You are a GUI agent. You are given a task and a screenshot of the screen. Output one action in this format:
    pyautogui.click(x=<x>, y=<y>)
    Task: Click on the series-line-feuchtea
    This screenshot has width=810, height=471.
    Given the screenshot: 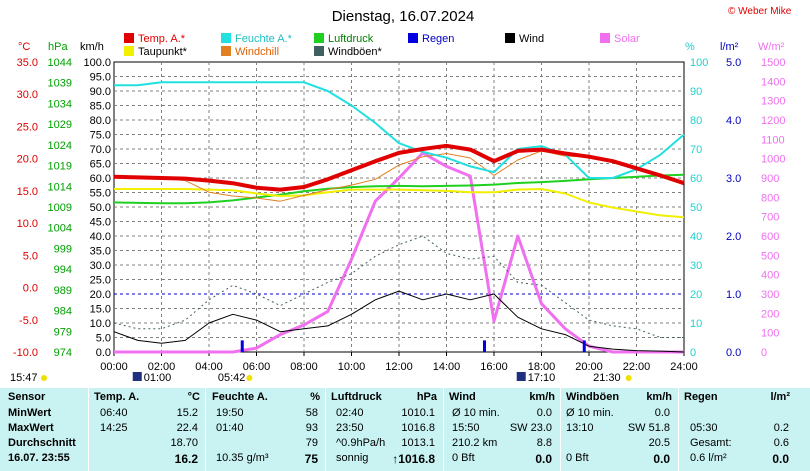 What is the action you would take?
    pyautogui.click(x=399, y=130)
    